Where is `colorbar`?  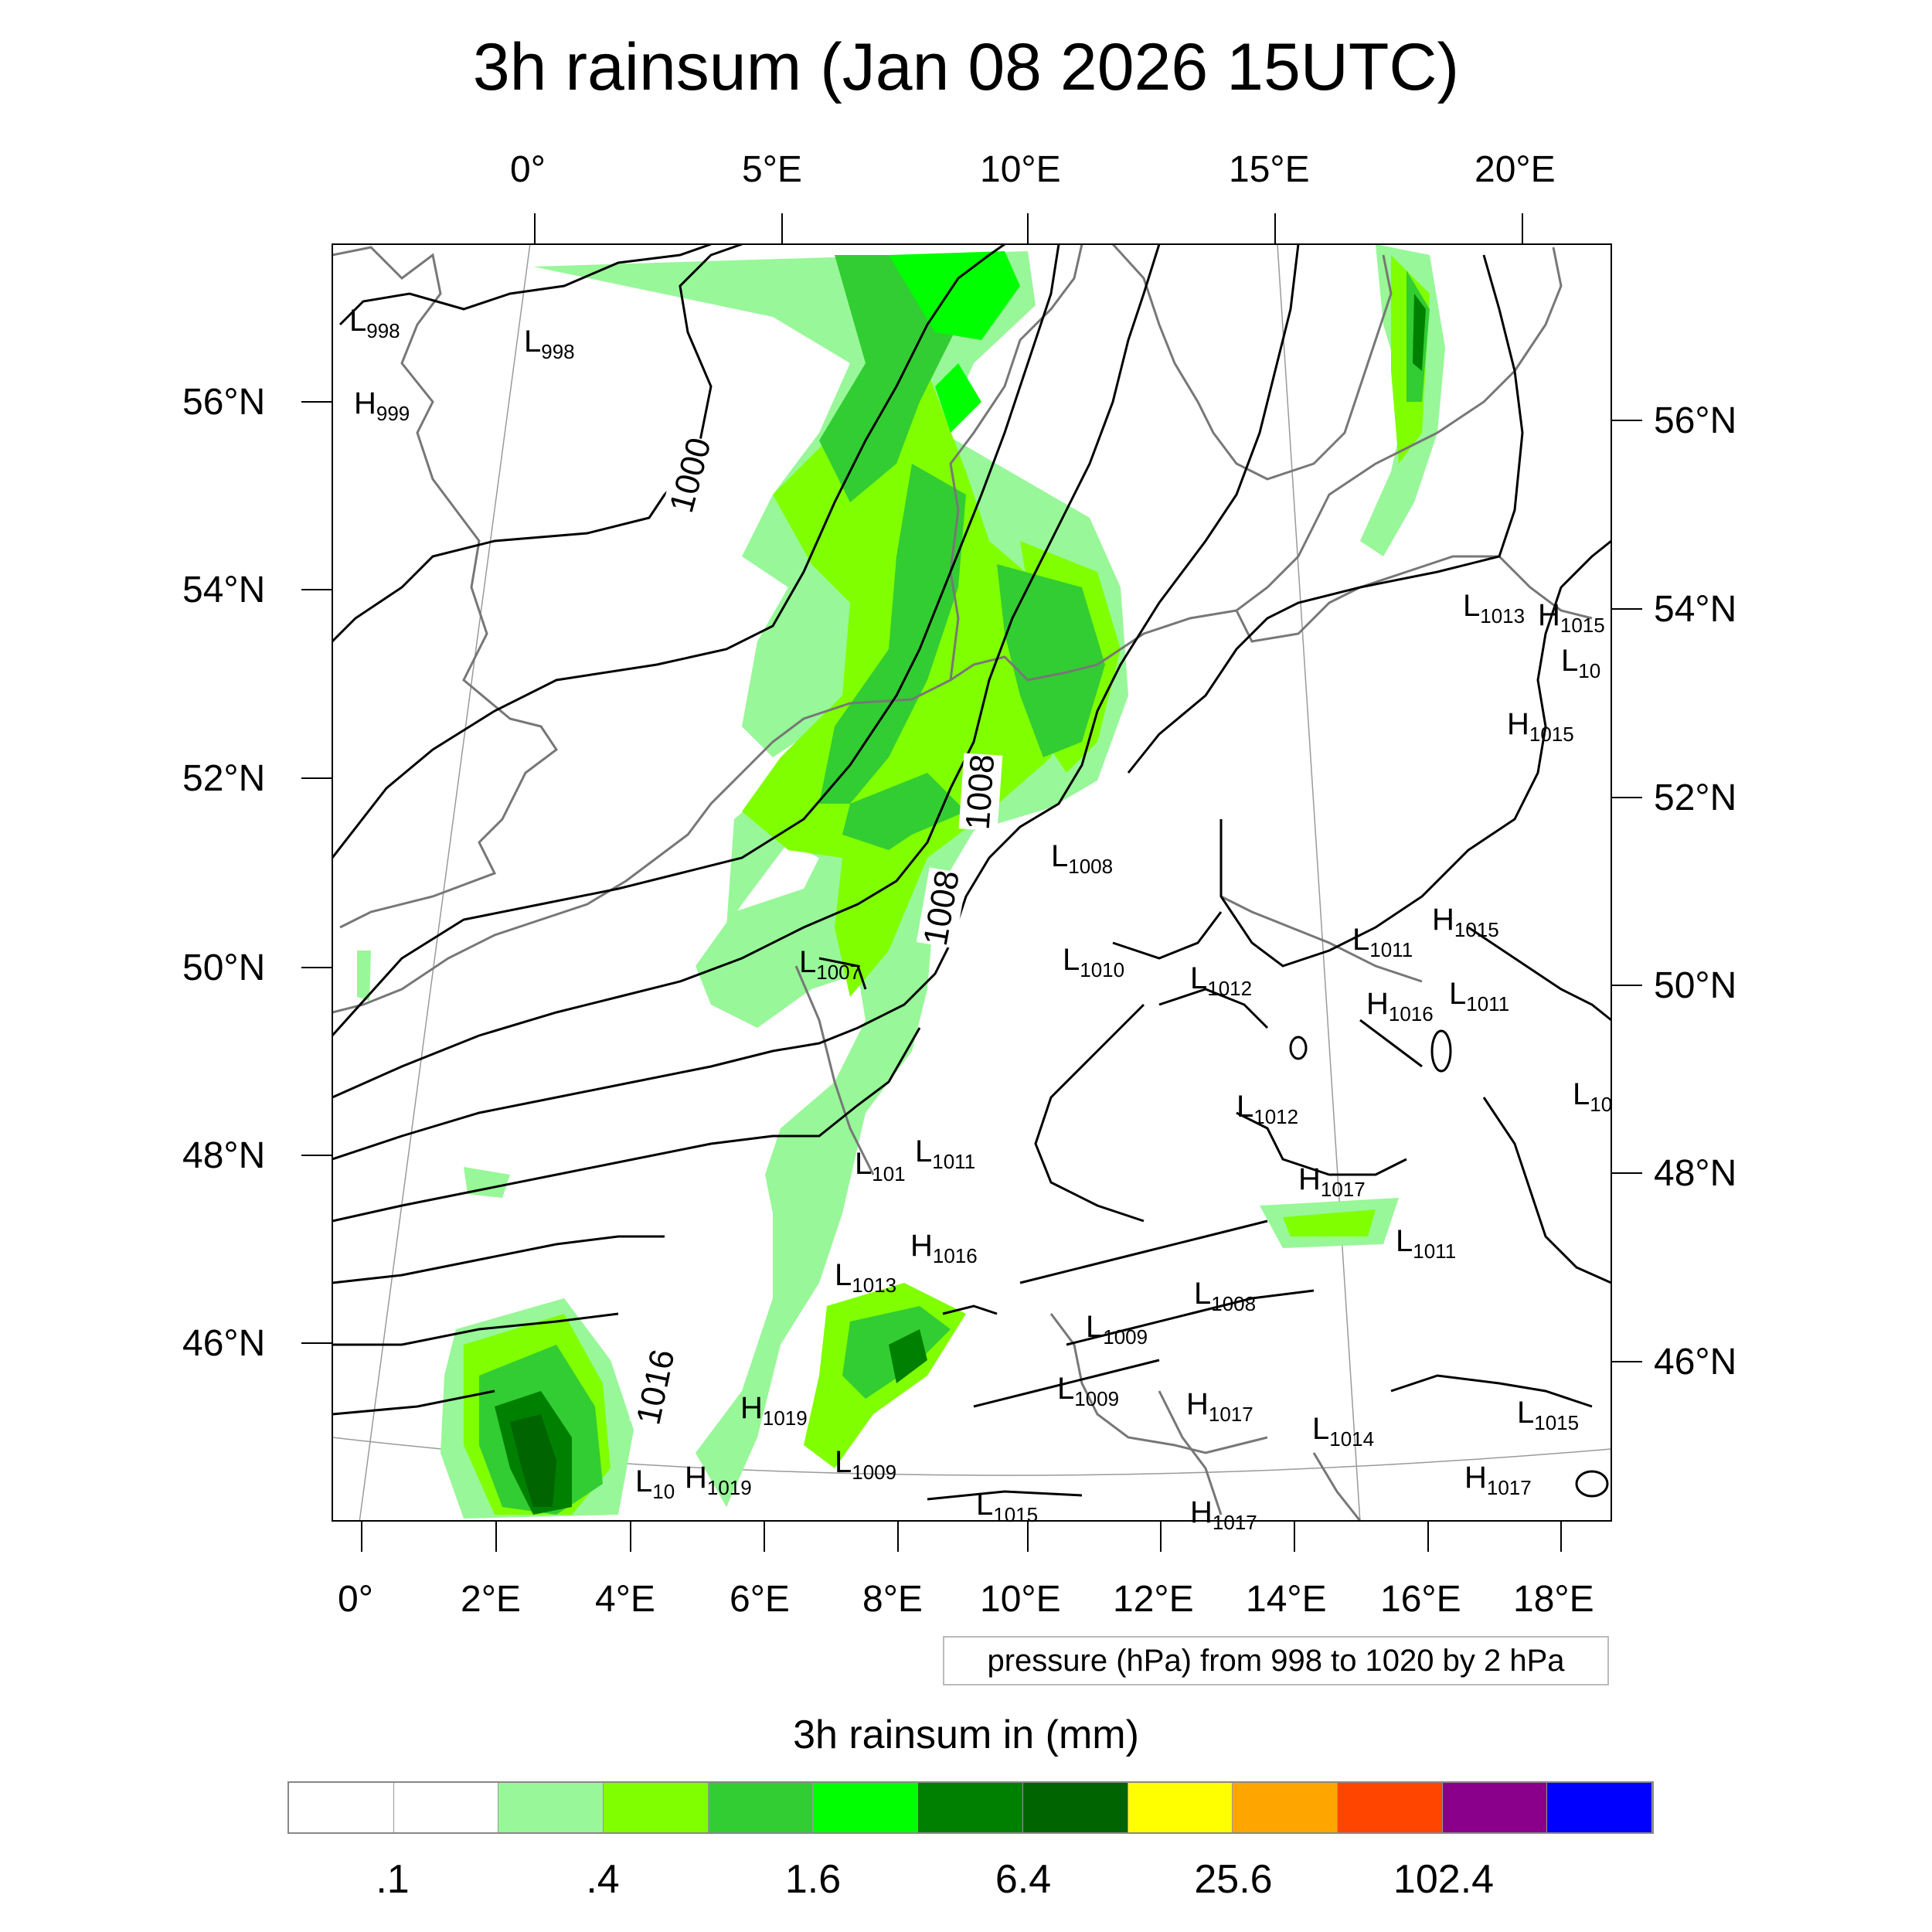
colorbar is located at coordinates (971, 1808).